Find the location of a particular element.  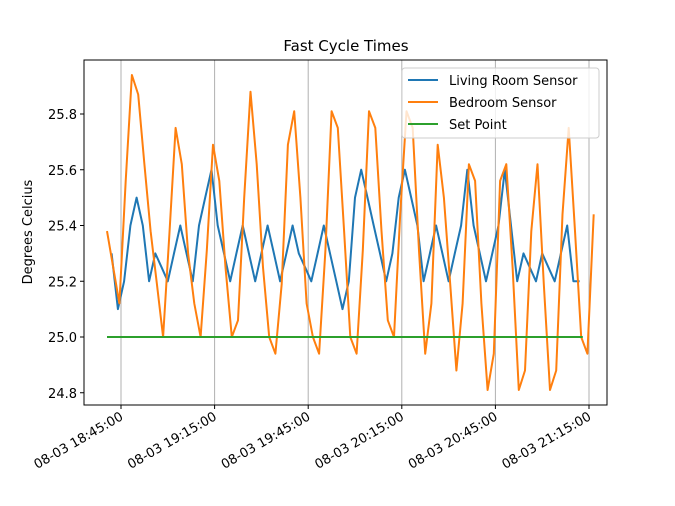

y-tick-label: 25.0 is located at coordinates (62, 338).